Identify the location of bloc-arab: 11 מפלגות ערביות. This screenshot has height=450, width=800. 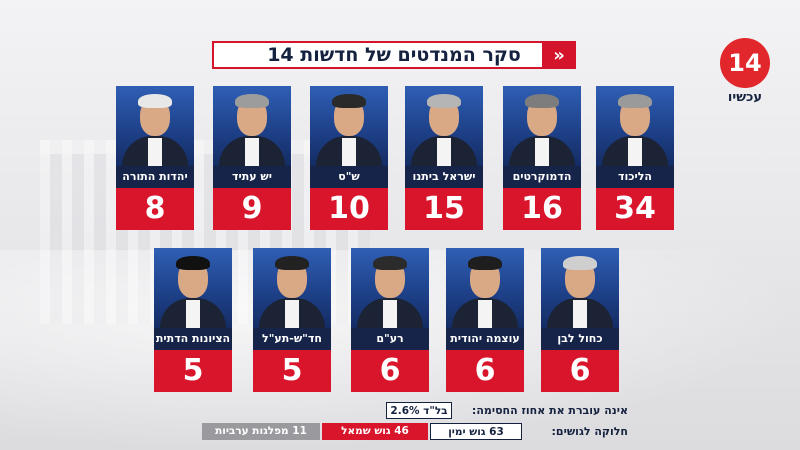
(261, 431).